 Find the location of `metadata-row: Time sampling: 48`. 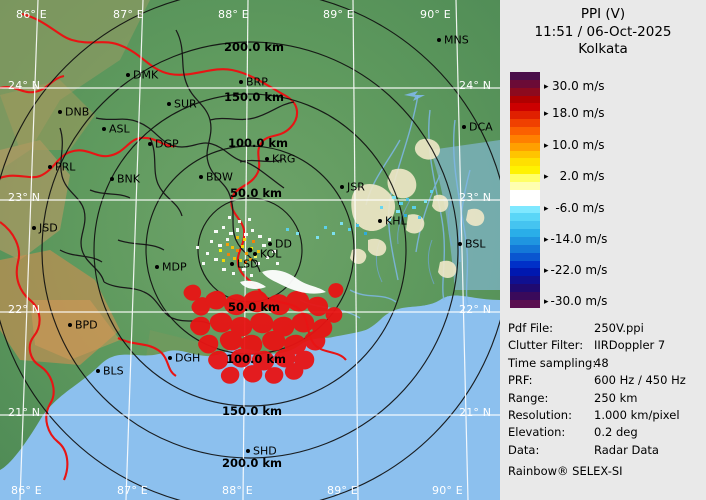

metadata-row: Time sampling: 48 is located at coordinates (607, 363).